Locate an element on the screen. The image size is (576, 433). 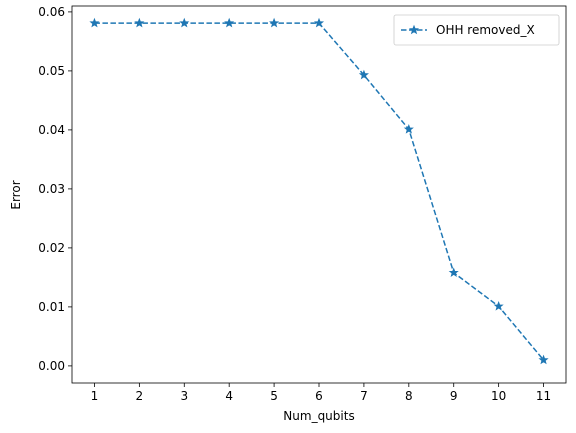
x-tick-label: 10 is located at coordinates (498, 396).